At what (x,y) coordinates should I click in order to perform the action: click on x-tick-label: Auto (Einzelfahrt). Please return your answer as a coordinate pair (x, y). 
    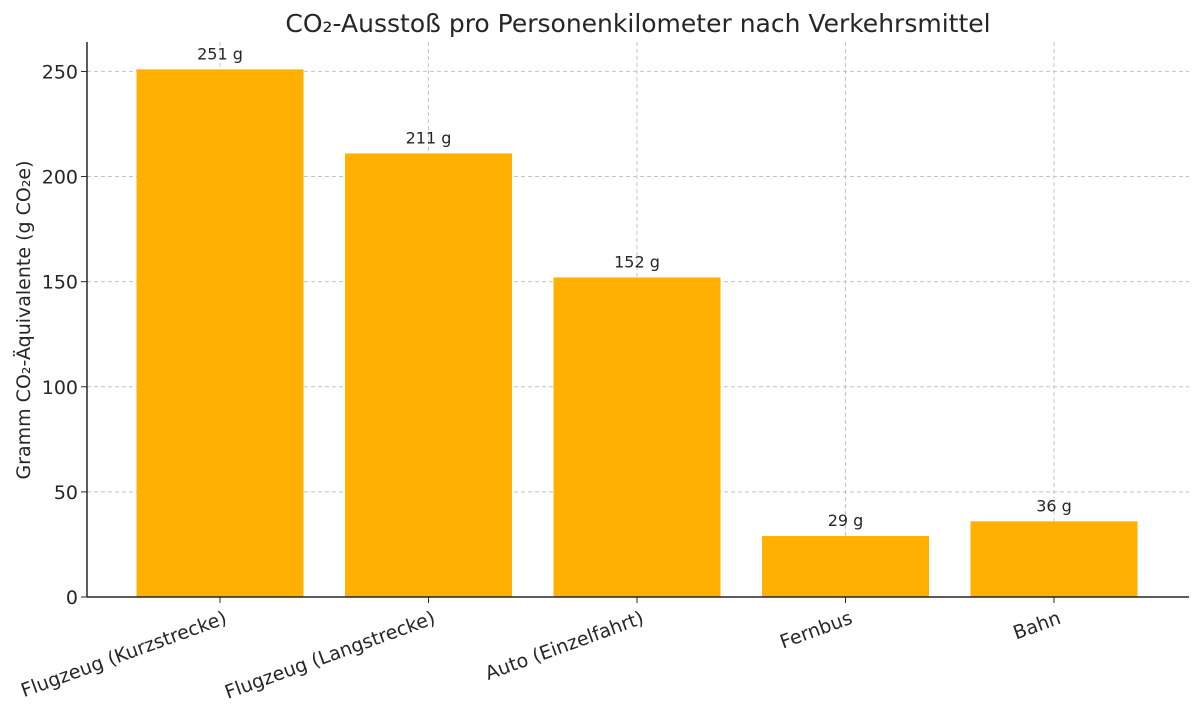
    Looking at the image, I should click on (564, 646).